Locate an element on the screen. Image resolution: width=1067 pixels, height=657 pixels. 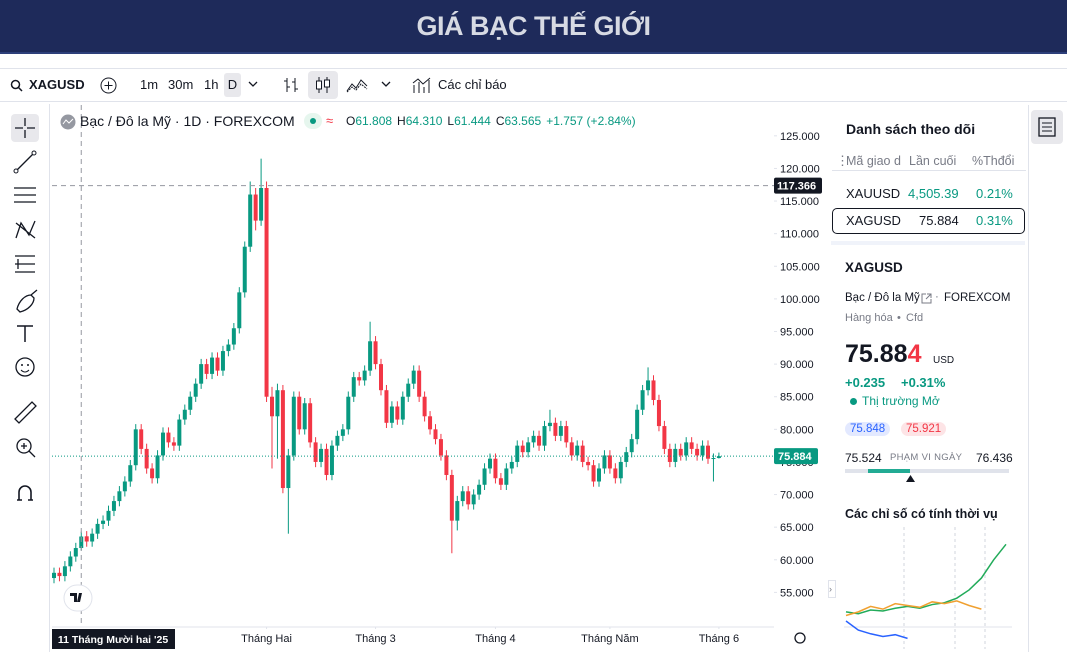
collapse-handle: › is located at coordinates (832, 589).